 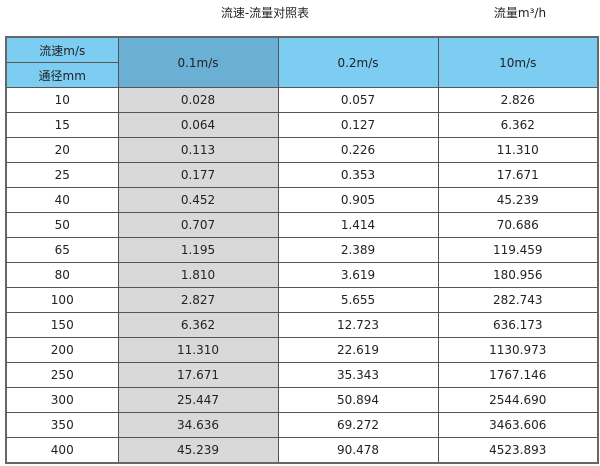 I want to click on diameter-cell: 250, so click(x=62, y=375).